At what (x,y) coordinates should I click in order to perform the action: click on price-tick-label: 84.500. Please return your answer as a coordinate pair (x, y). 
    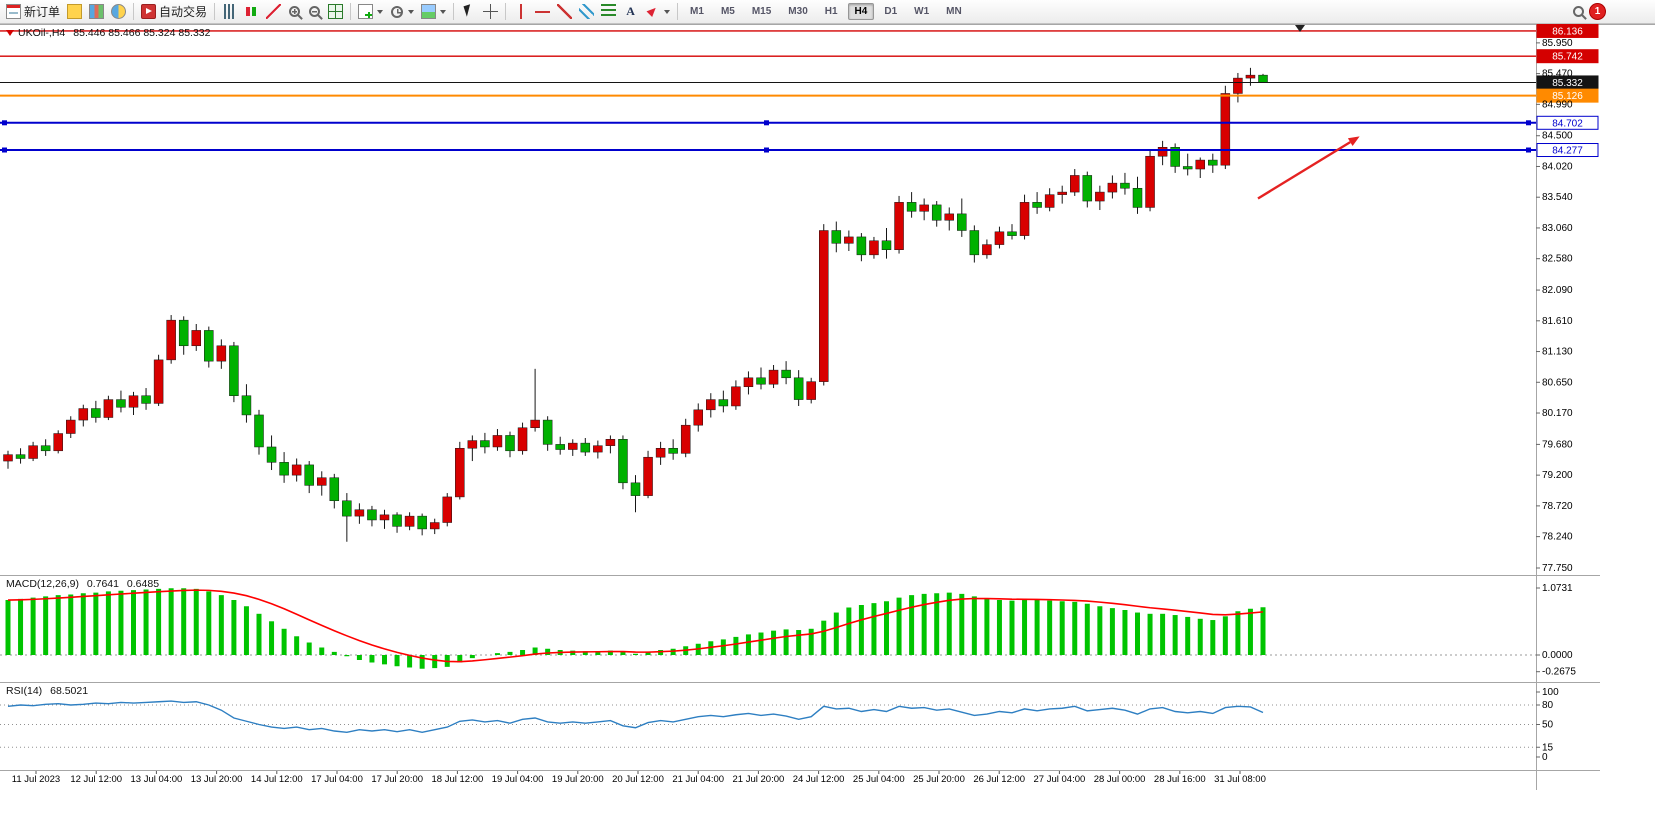
    Looking at the image, I should click on (1557, 136).